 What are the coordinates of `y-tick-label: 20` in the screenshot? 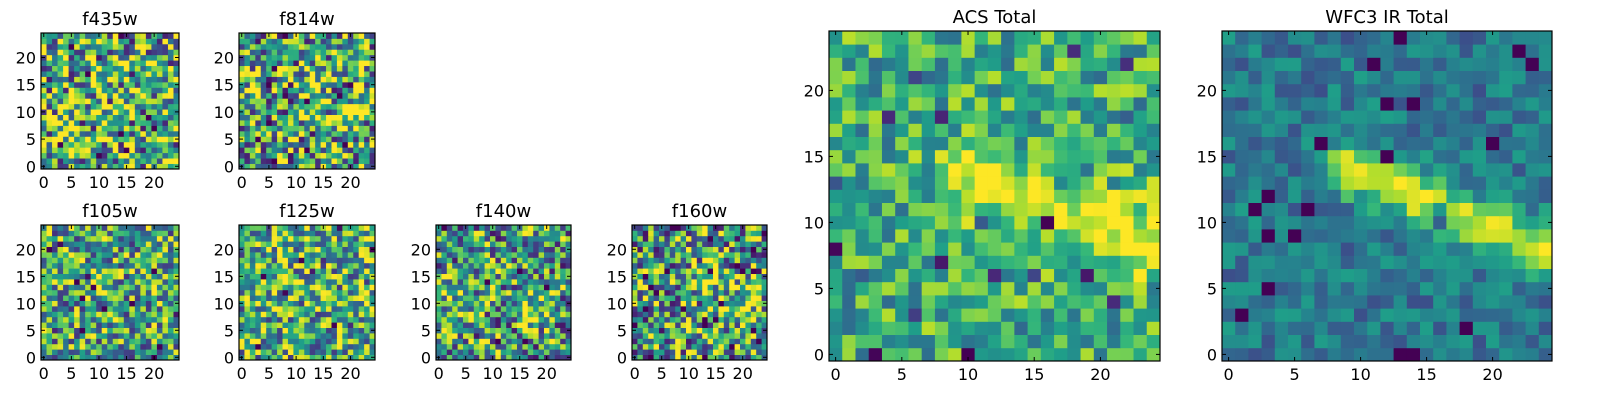 It's located at (224, 249).